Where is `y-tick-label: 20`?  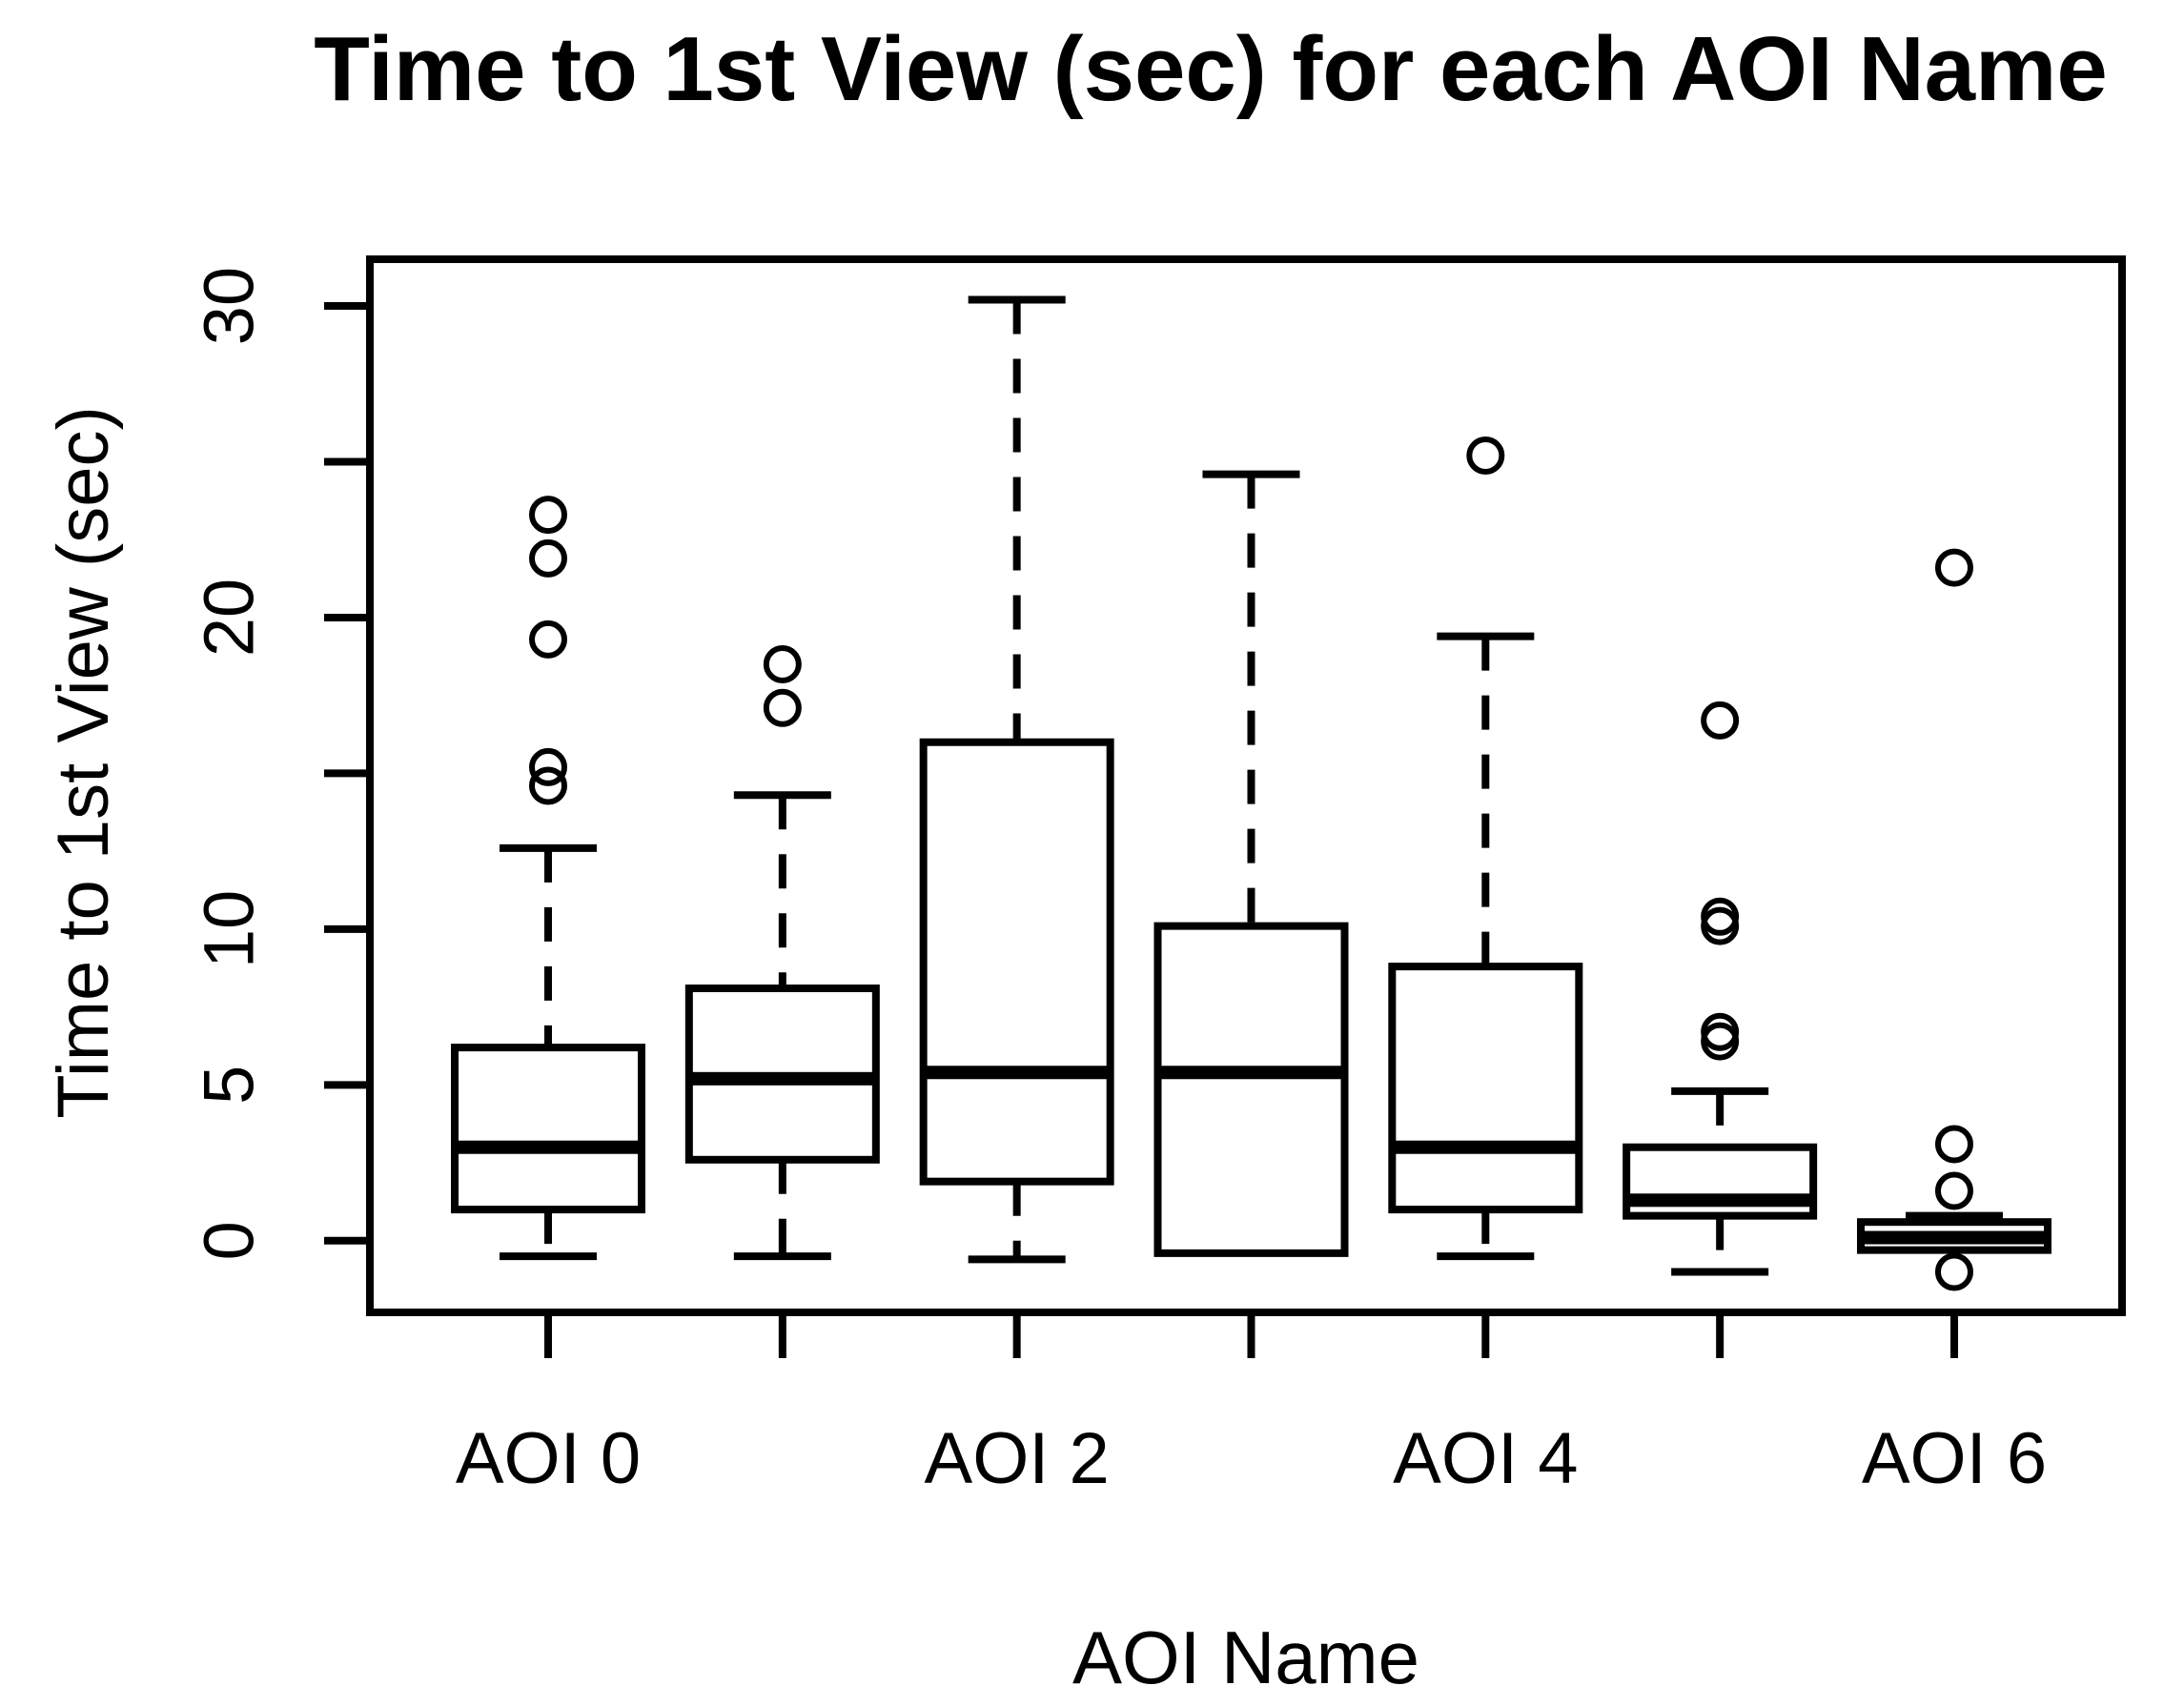 y-tick-label: 20 is located at coordinates (229, 618).